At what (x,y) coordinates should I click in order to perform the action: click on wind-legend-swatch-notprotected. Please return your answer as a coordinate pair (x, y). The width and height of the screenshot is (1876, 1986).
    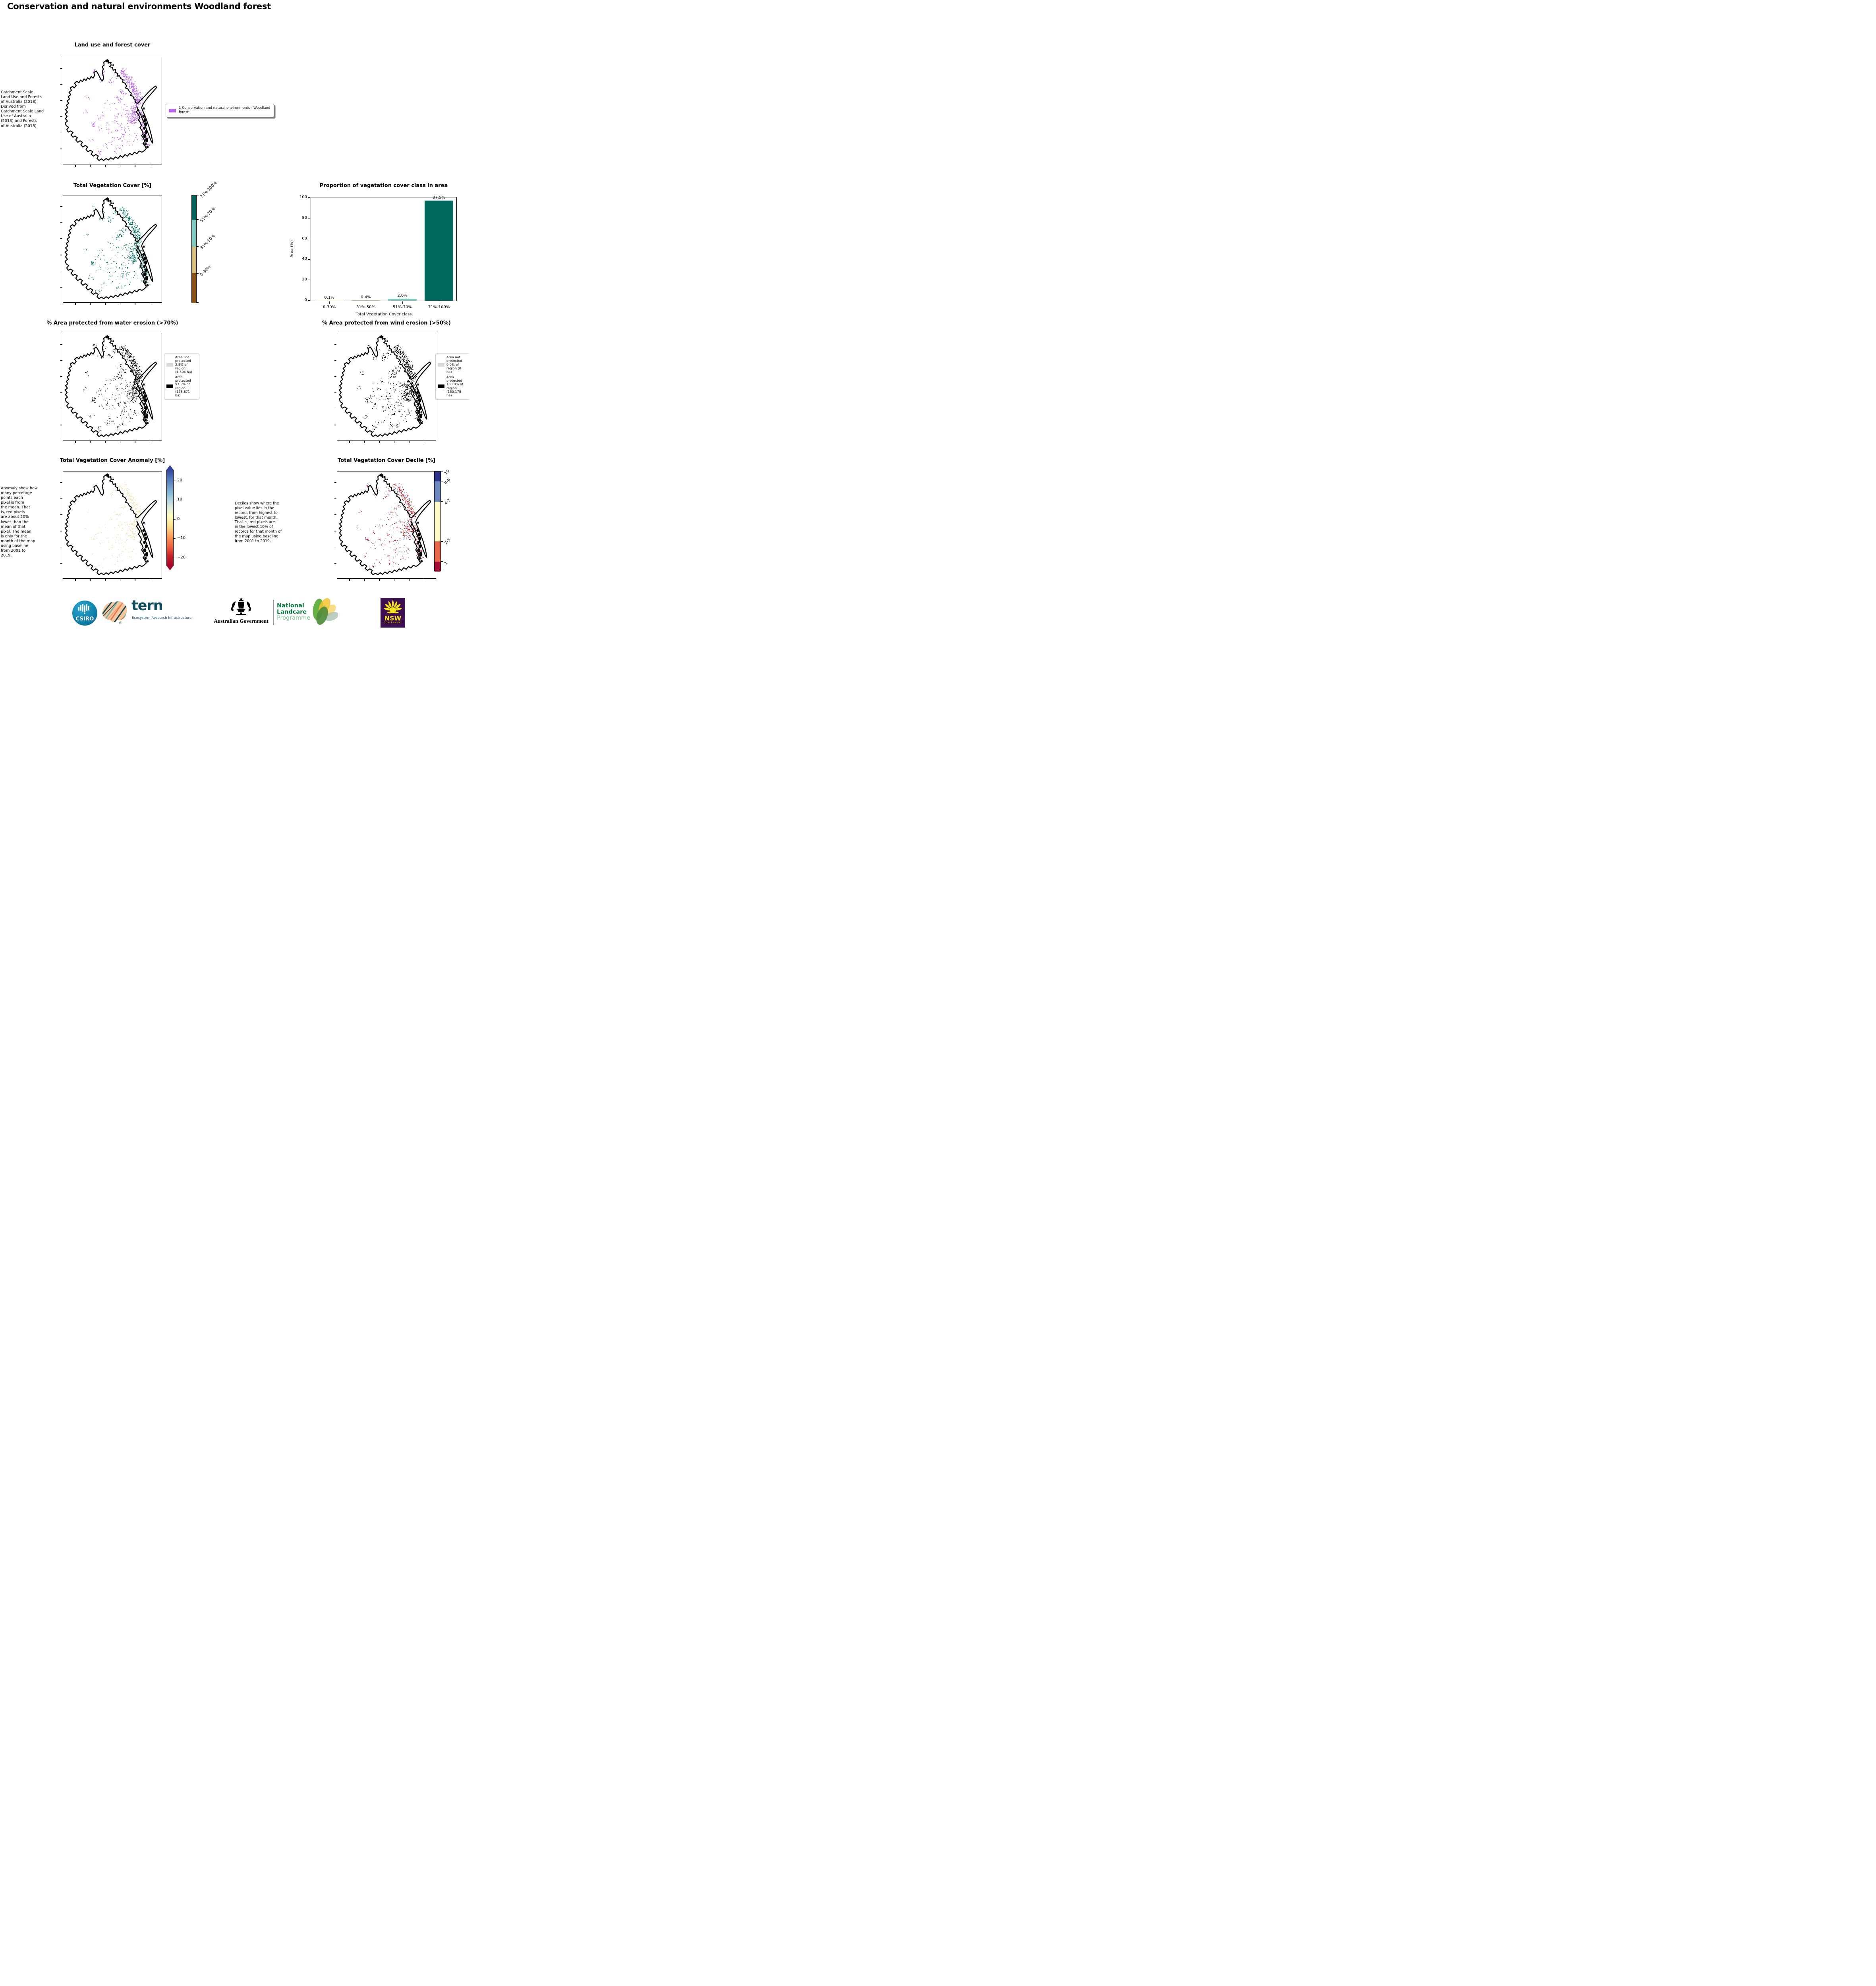
    Looking at the image, I should click on (441, 365).